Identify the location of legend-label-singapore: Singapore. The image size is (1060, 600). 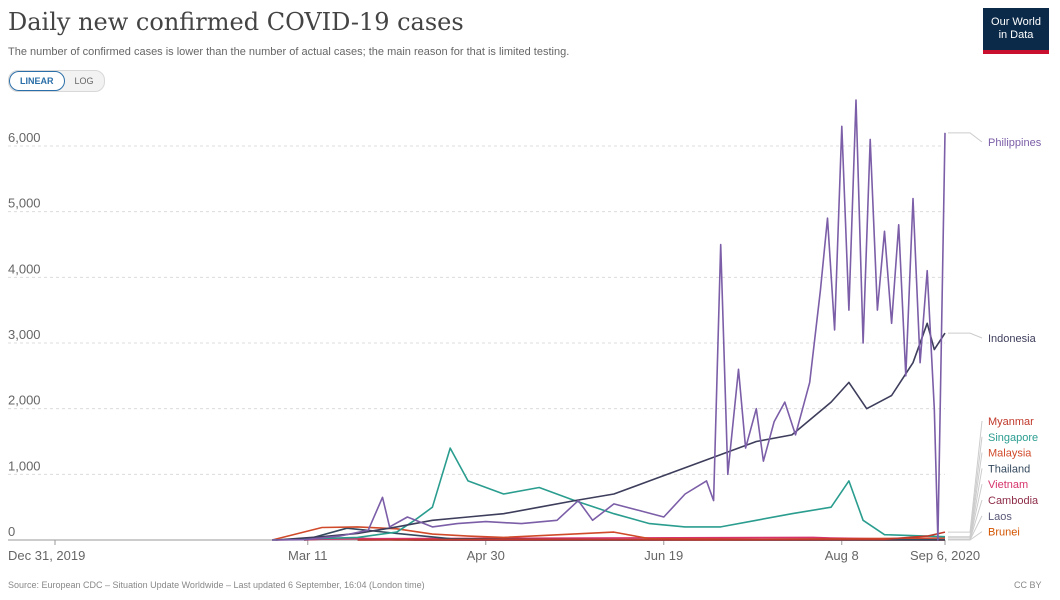
(1013, 438).